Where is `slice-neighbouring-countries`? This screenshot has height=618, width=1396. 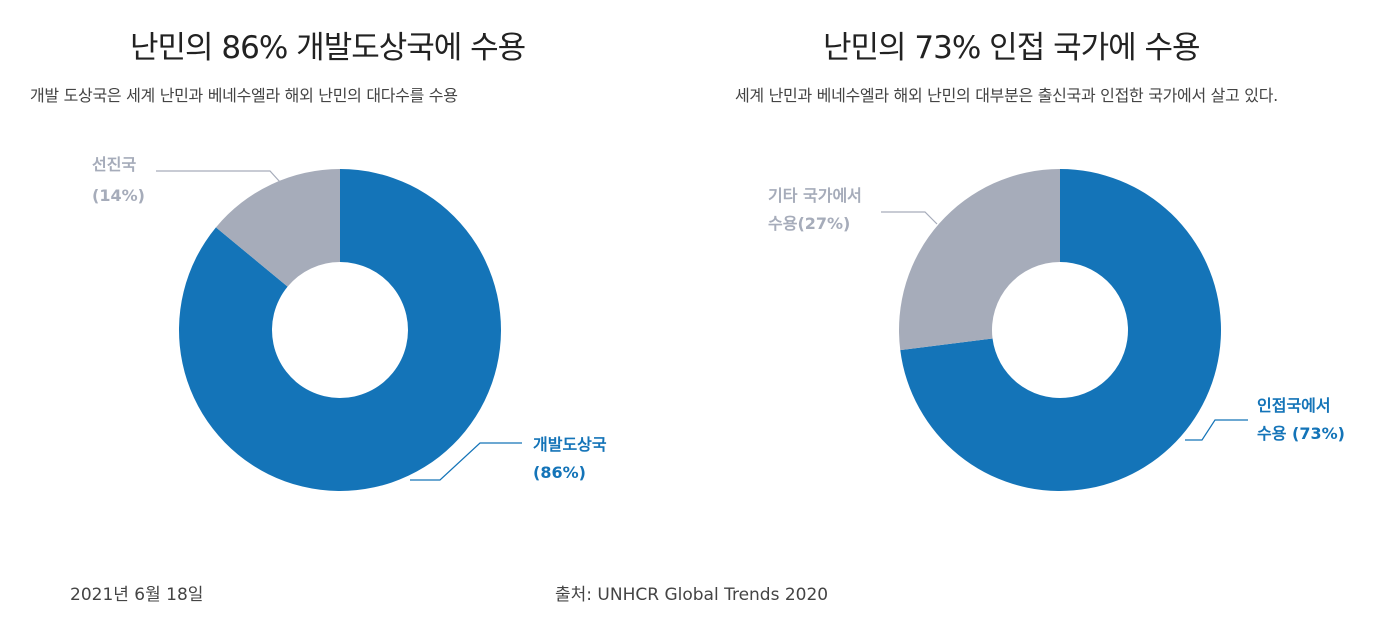 slice-neighbouring-countries is located at coordinates (1060, 330).